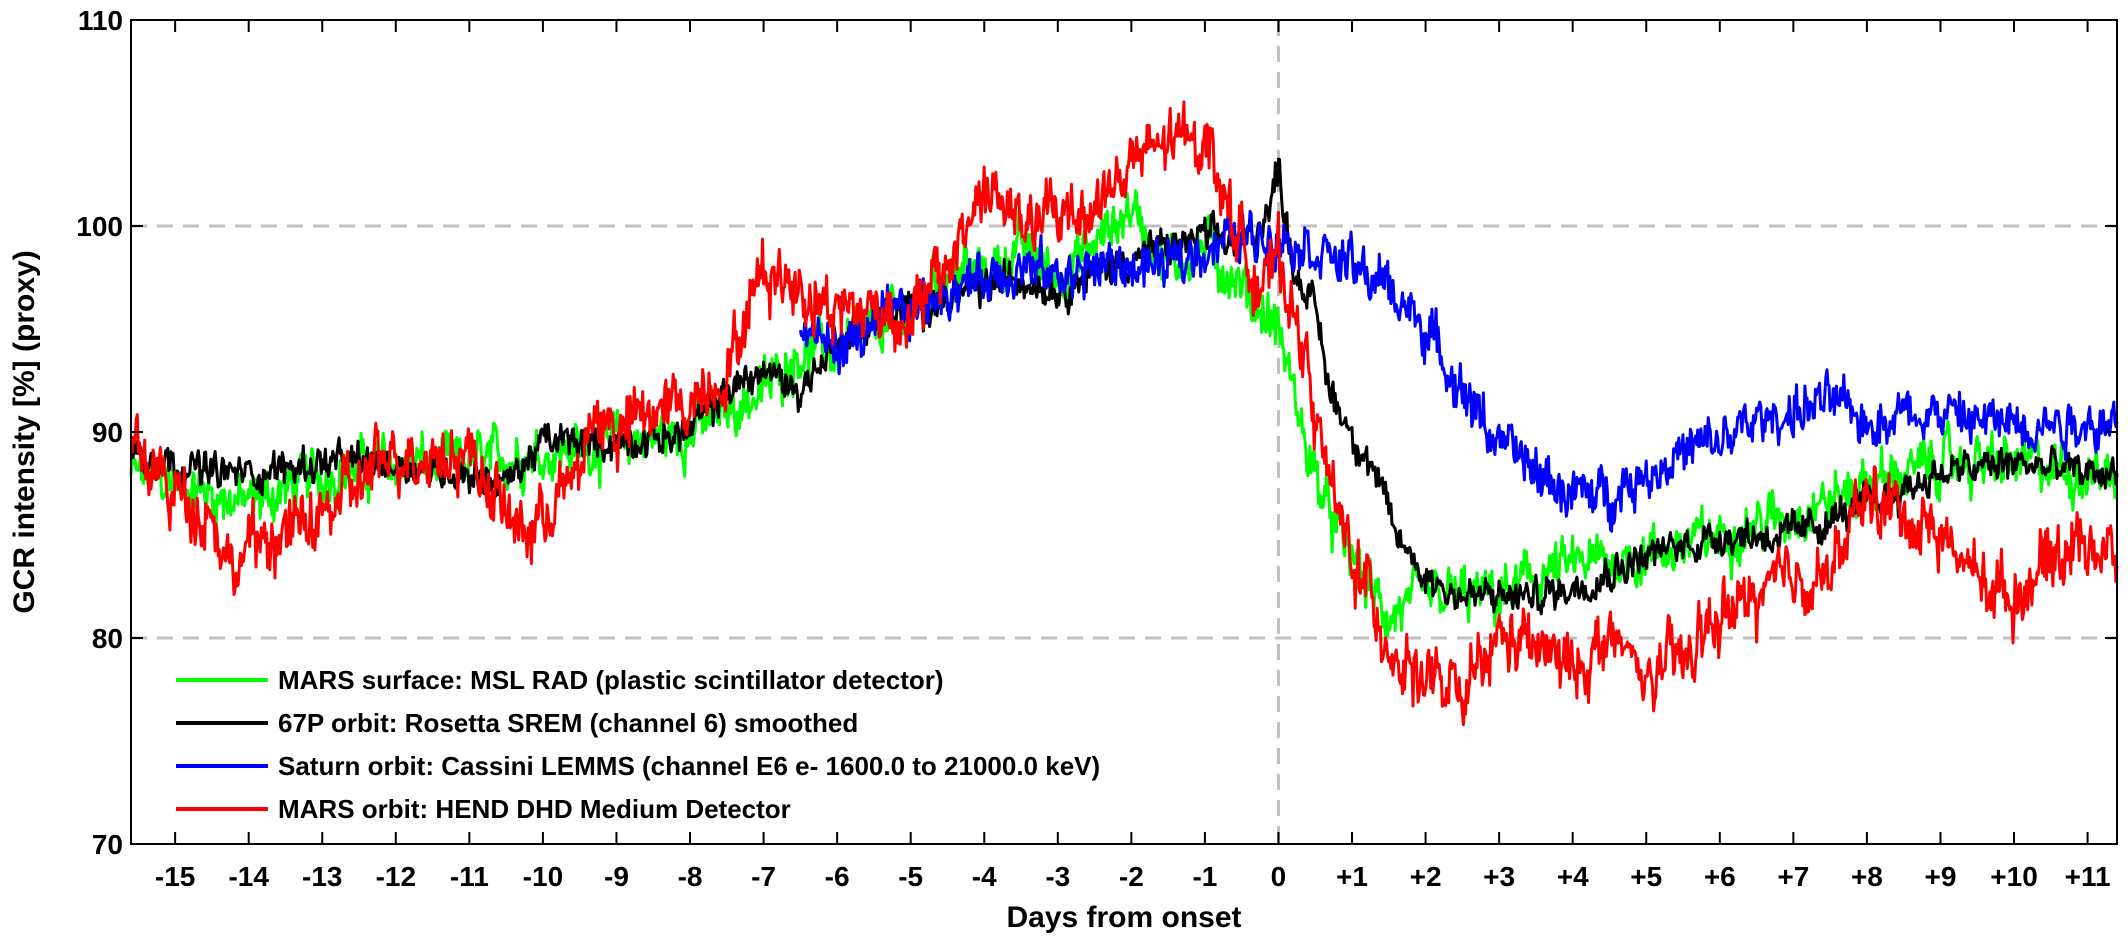 This screenshot has width=2128, height=942. I want to click on x-tick-label: +7, so click(1793, 876).